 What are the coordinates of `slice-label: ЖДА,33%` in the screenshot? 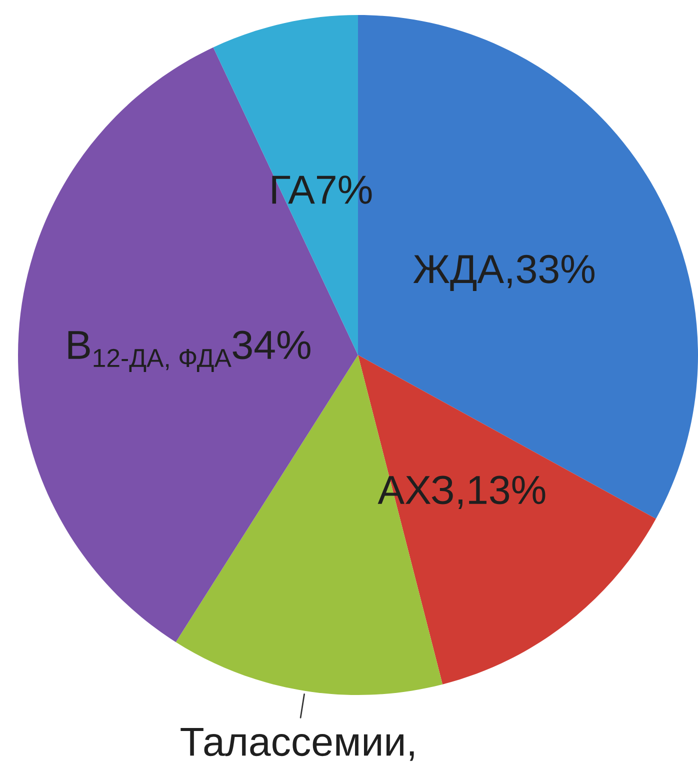 It's located at (503, 272).